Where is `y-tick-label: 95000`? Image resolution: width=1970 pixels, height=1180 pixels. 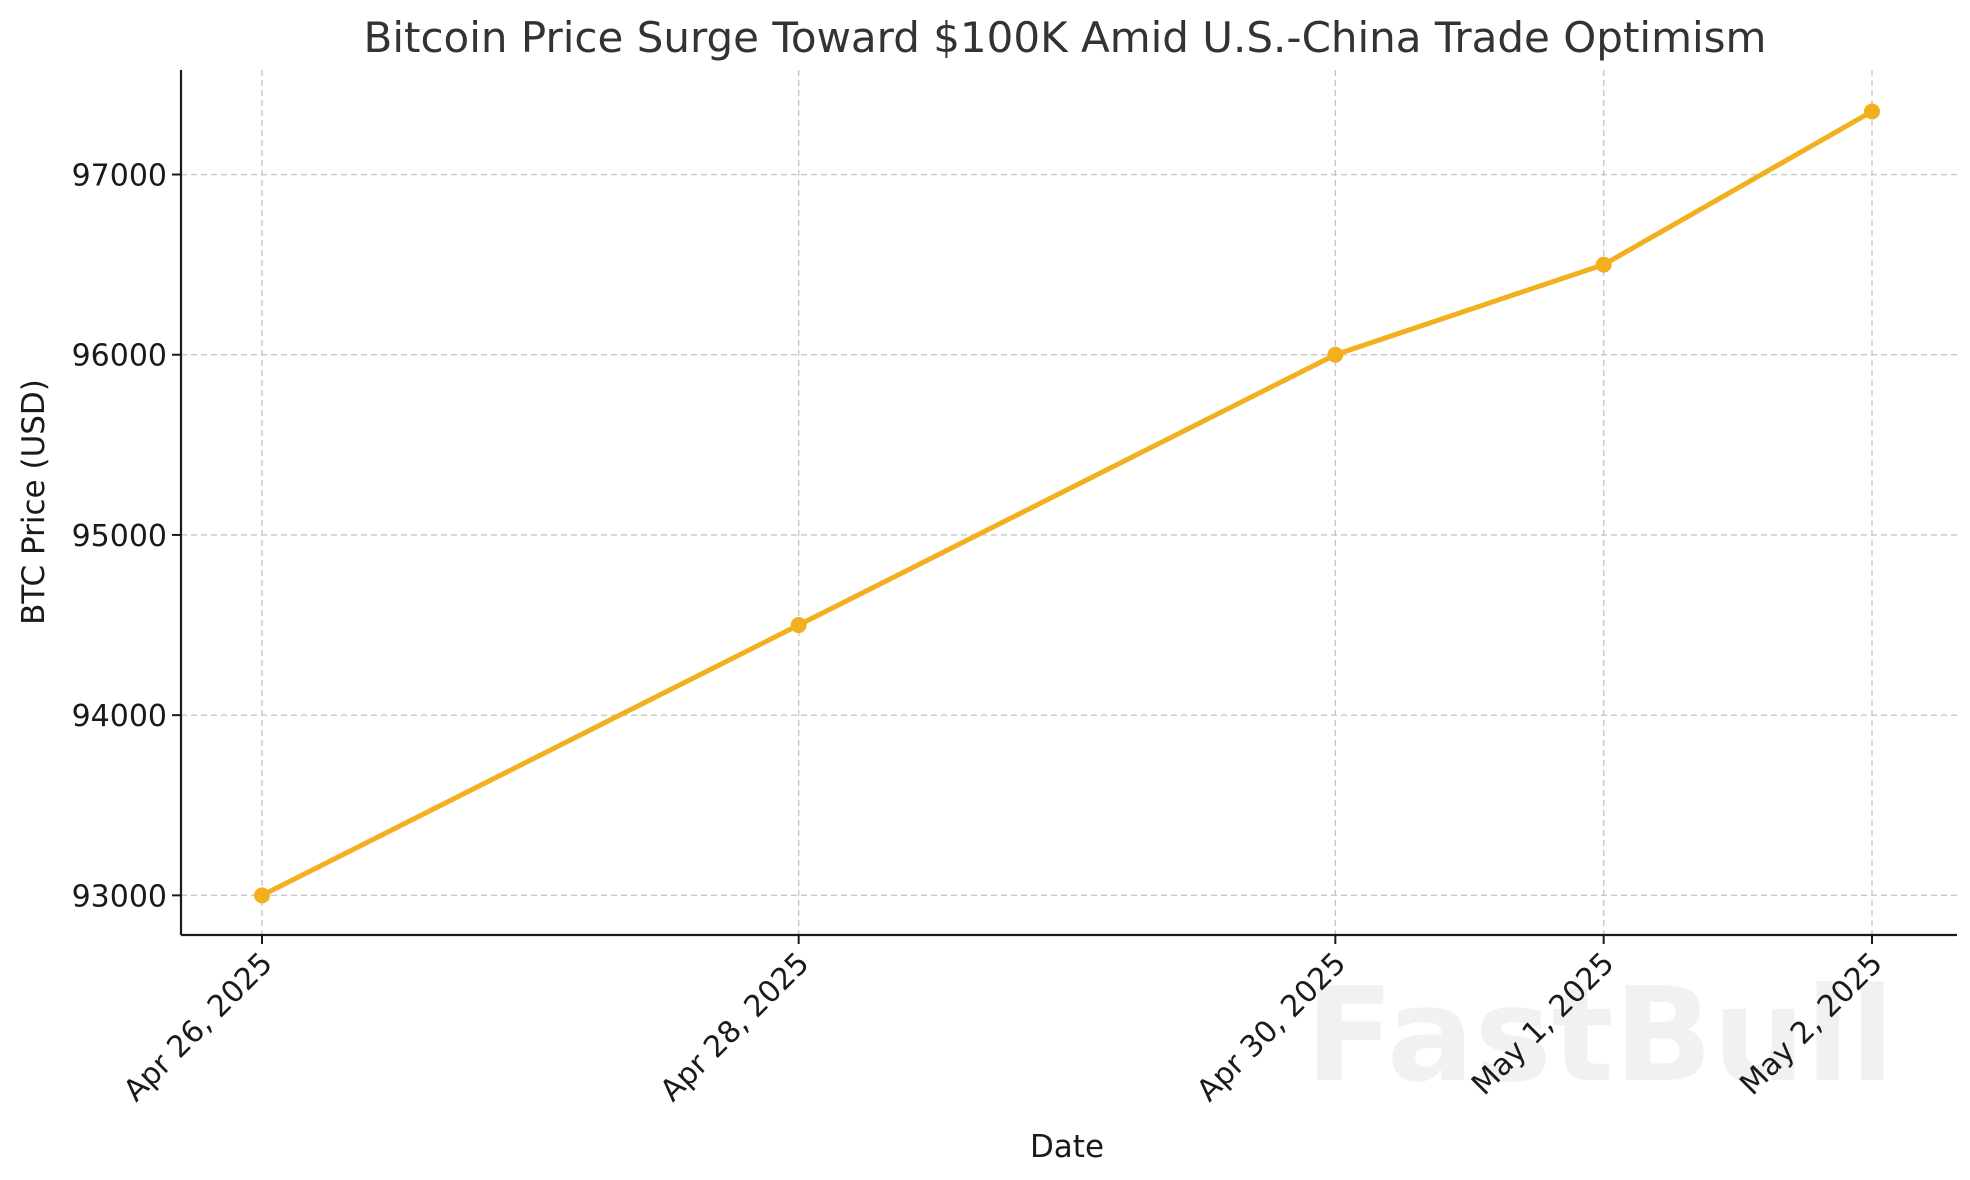
y-tick-label: 95000 is located at coordinates (119, 536).